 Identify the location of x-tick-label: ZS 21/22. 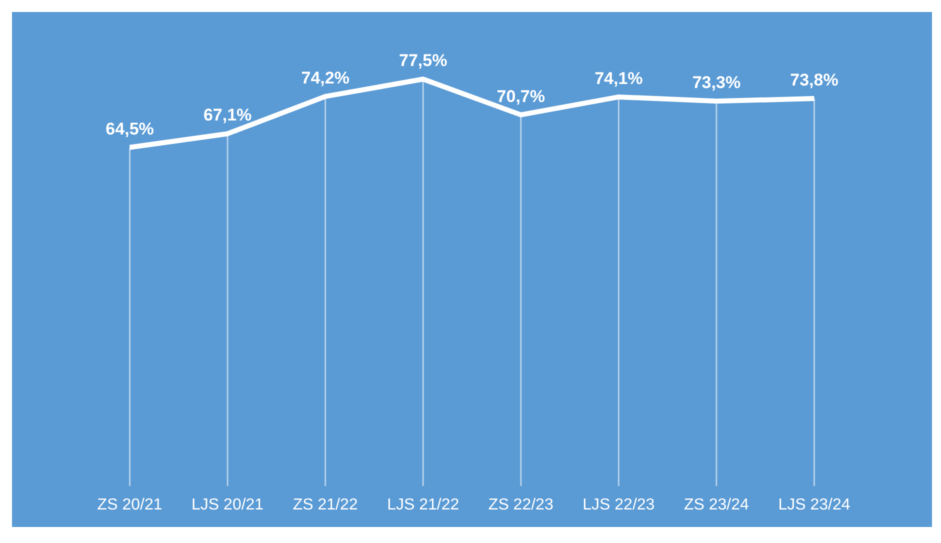
(325, 505).